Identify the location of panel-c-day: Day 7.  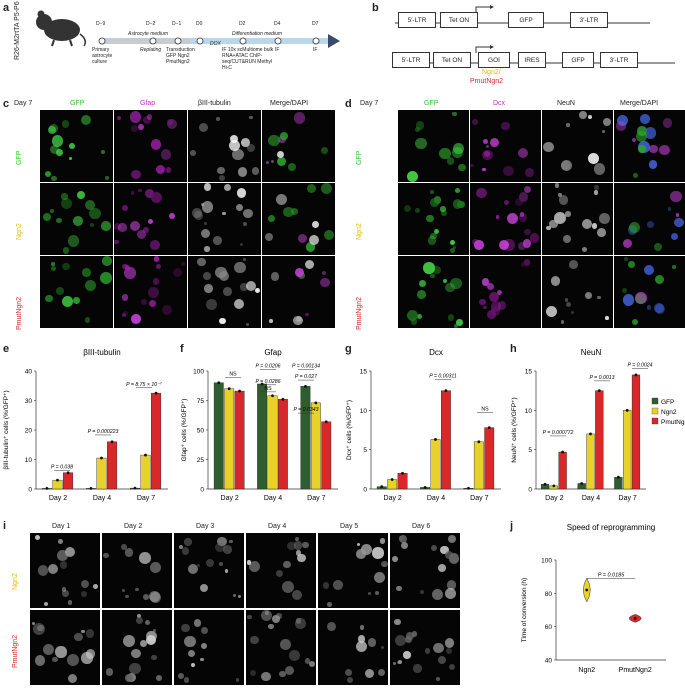
(23, 103).